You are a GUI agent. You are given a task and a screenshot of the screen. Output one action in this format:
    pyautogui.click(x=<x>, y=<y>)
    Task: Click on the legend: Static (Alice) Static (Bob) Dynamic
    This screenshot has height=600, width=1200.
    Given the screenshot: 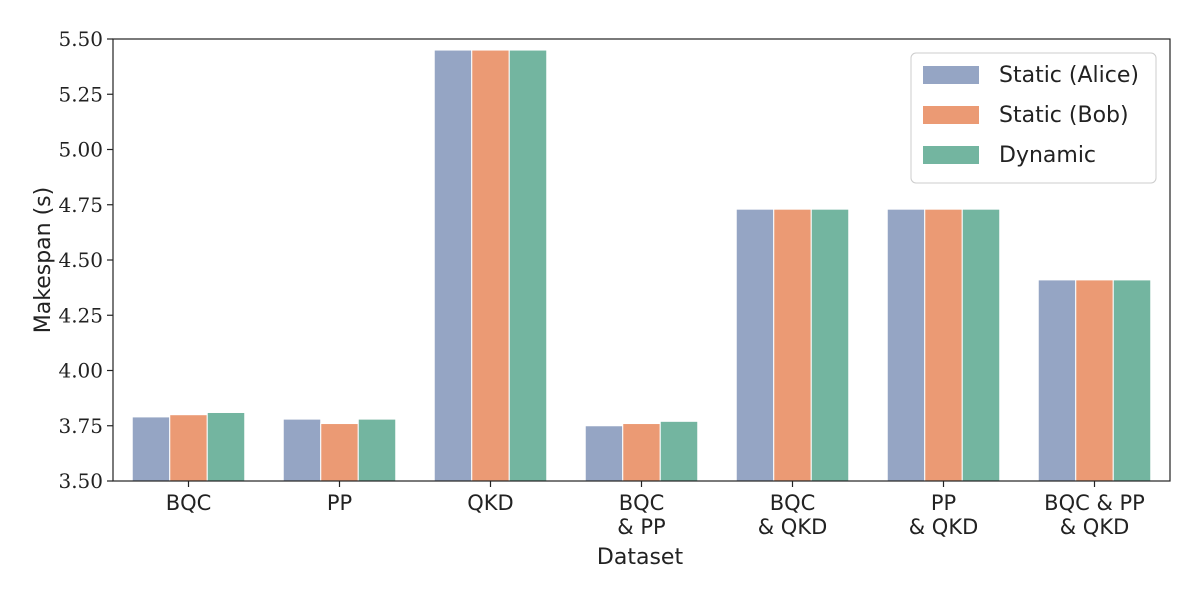 What is the action you would take?
    pyautogui.click(x=1033, y=118)
    